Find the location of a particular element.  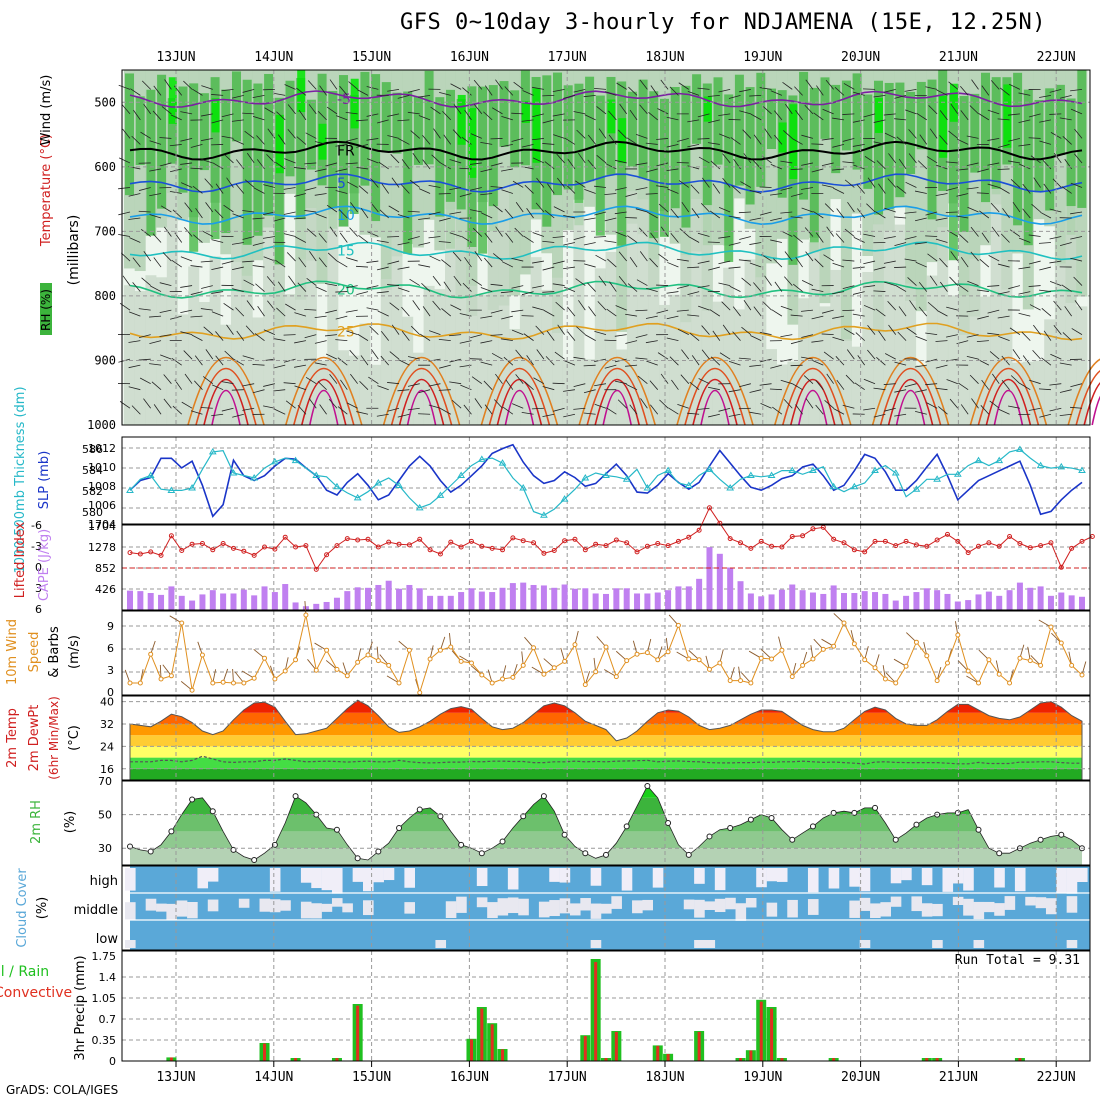

temp-tick-label: 32 is located at coordinates (107, 724).